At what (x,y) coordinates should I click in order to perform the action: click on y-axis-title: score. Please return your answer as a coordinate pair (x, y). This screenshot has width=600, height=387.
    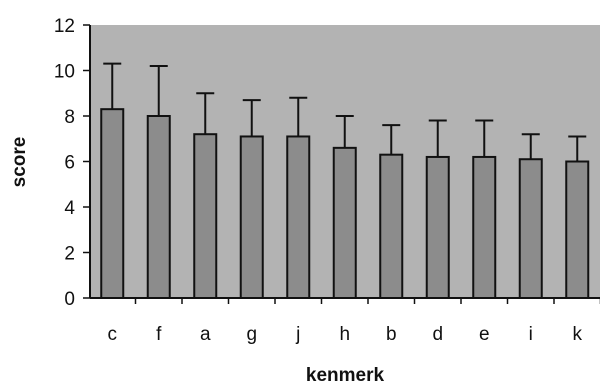
    Looking at the image, I should click on (19, 162).